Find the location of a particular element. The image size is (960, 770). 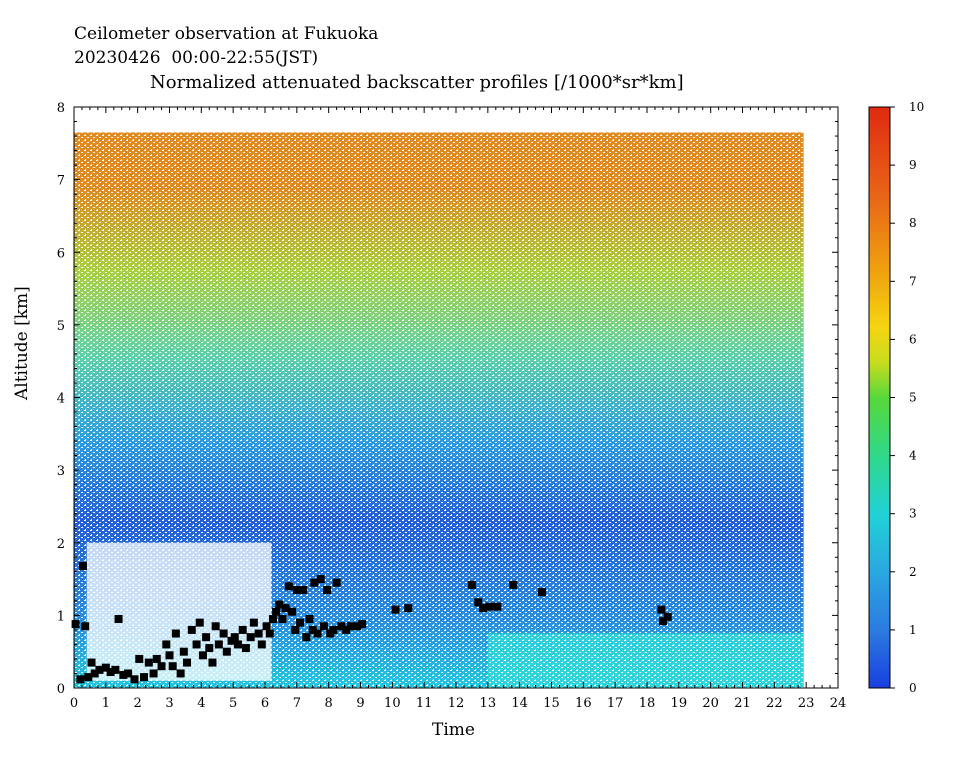

y-tick-label-3: 3 is located at coordinates (61, 471).